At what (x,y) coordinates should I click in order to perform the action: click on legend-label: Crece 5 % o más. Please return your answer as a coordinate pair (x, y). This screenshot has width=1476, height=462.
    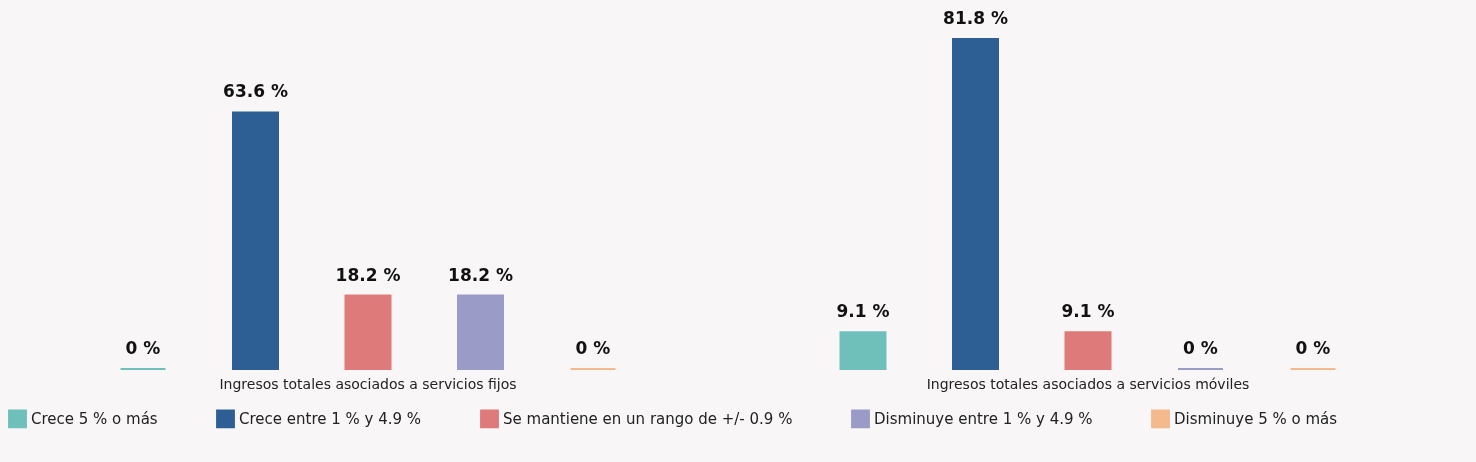
    Looking at the image, I should click on (94, 418).